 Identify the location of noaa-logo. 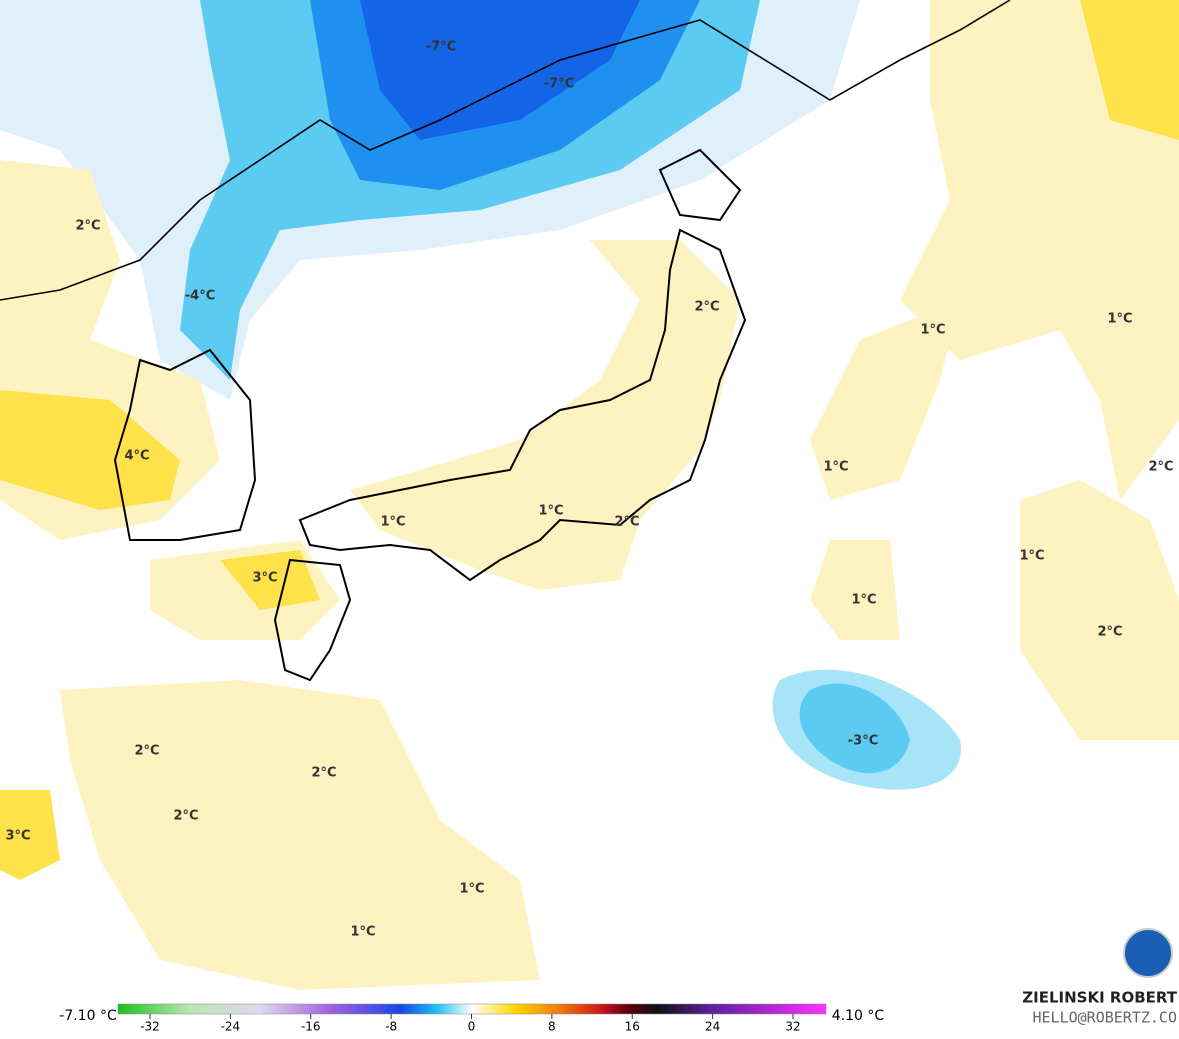
(1148, 953).